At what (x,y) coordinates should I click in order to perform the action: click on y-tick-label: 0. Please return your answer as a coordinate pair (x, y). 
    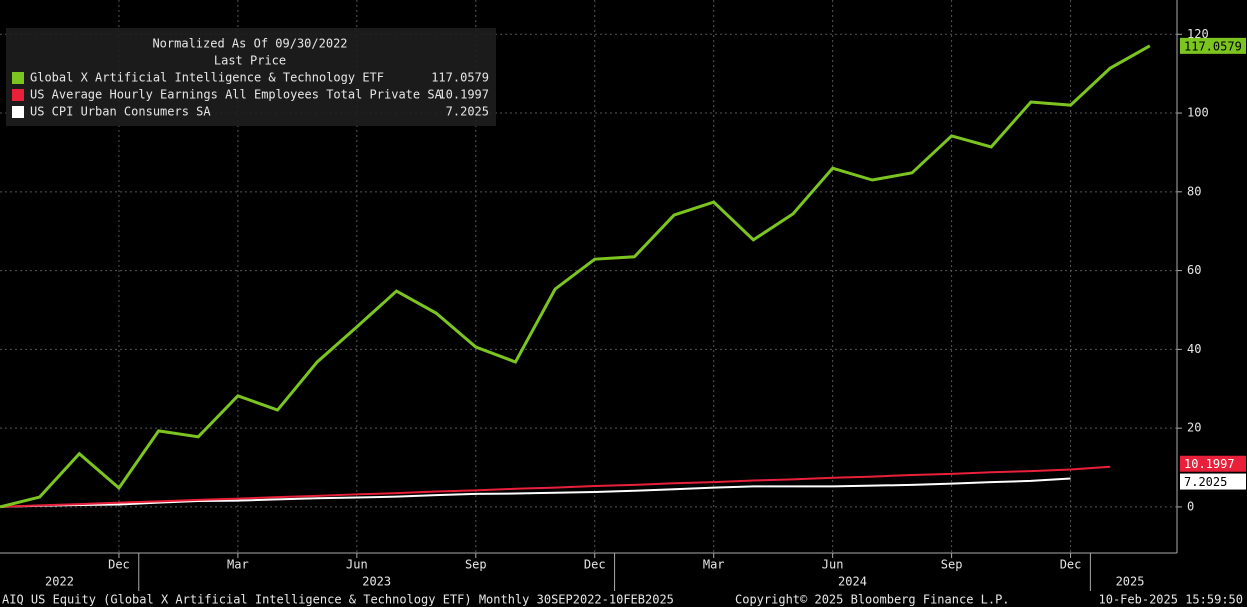
    Looking at the image, I should click on (1190, 506).